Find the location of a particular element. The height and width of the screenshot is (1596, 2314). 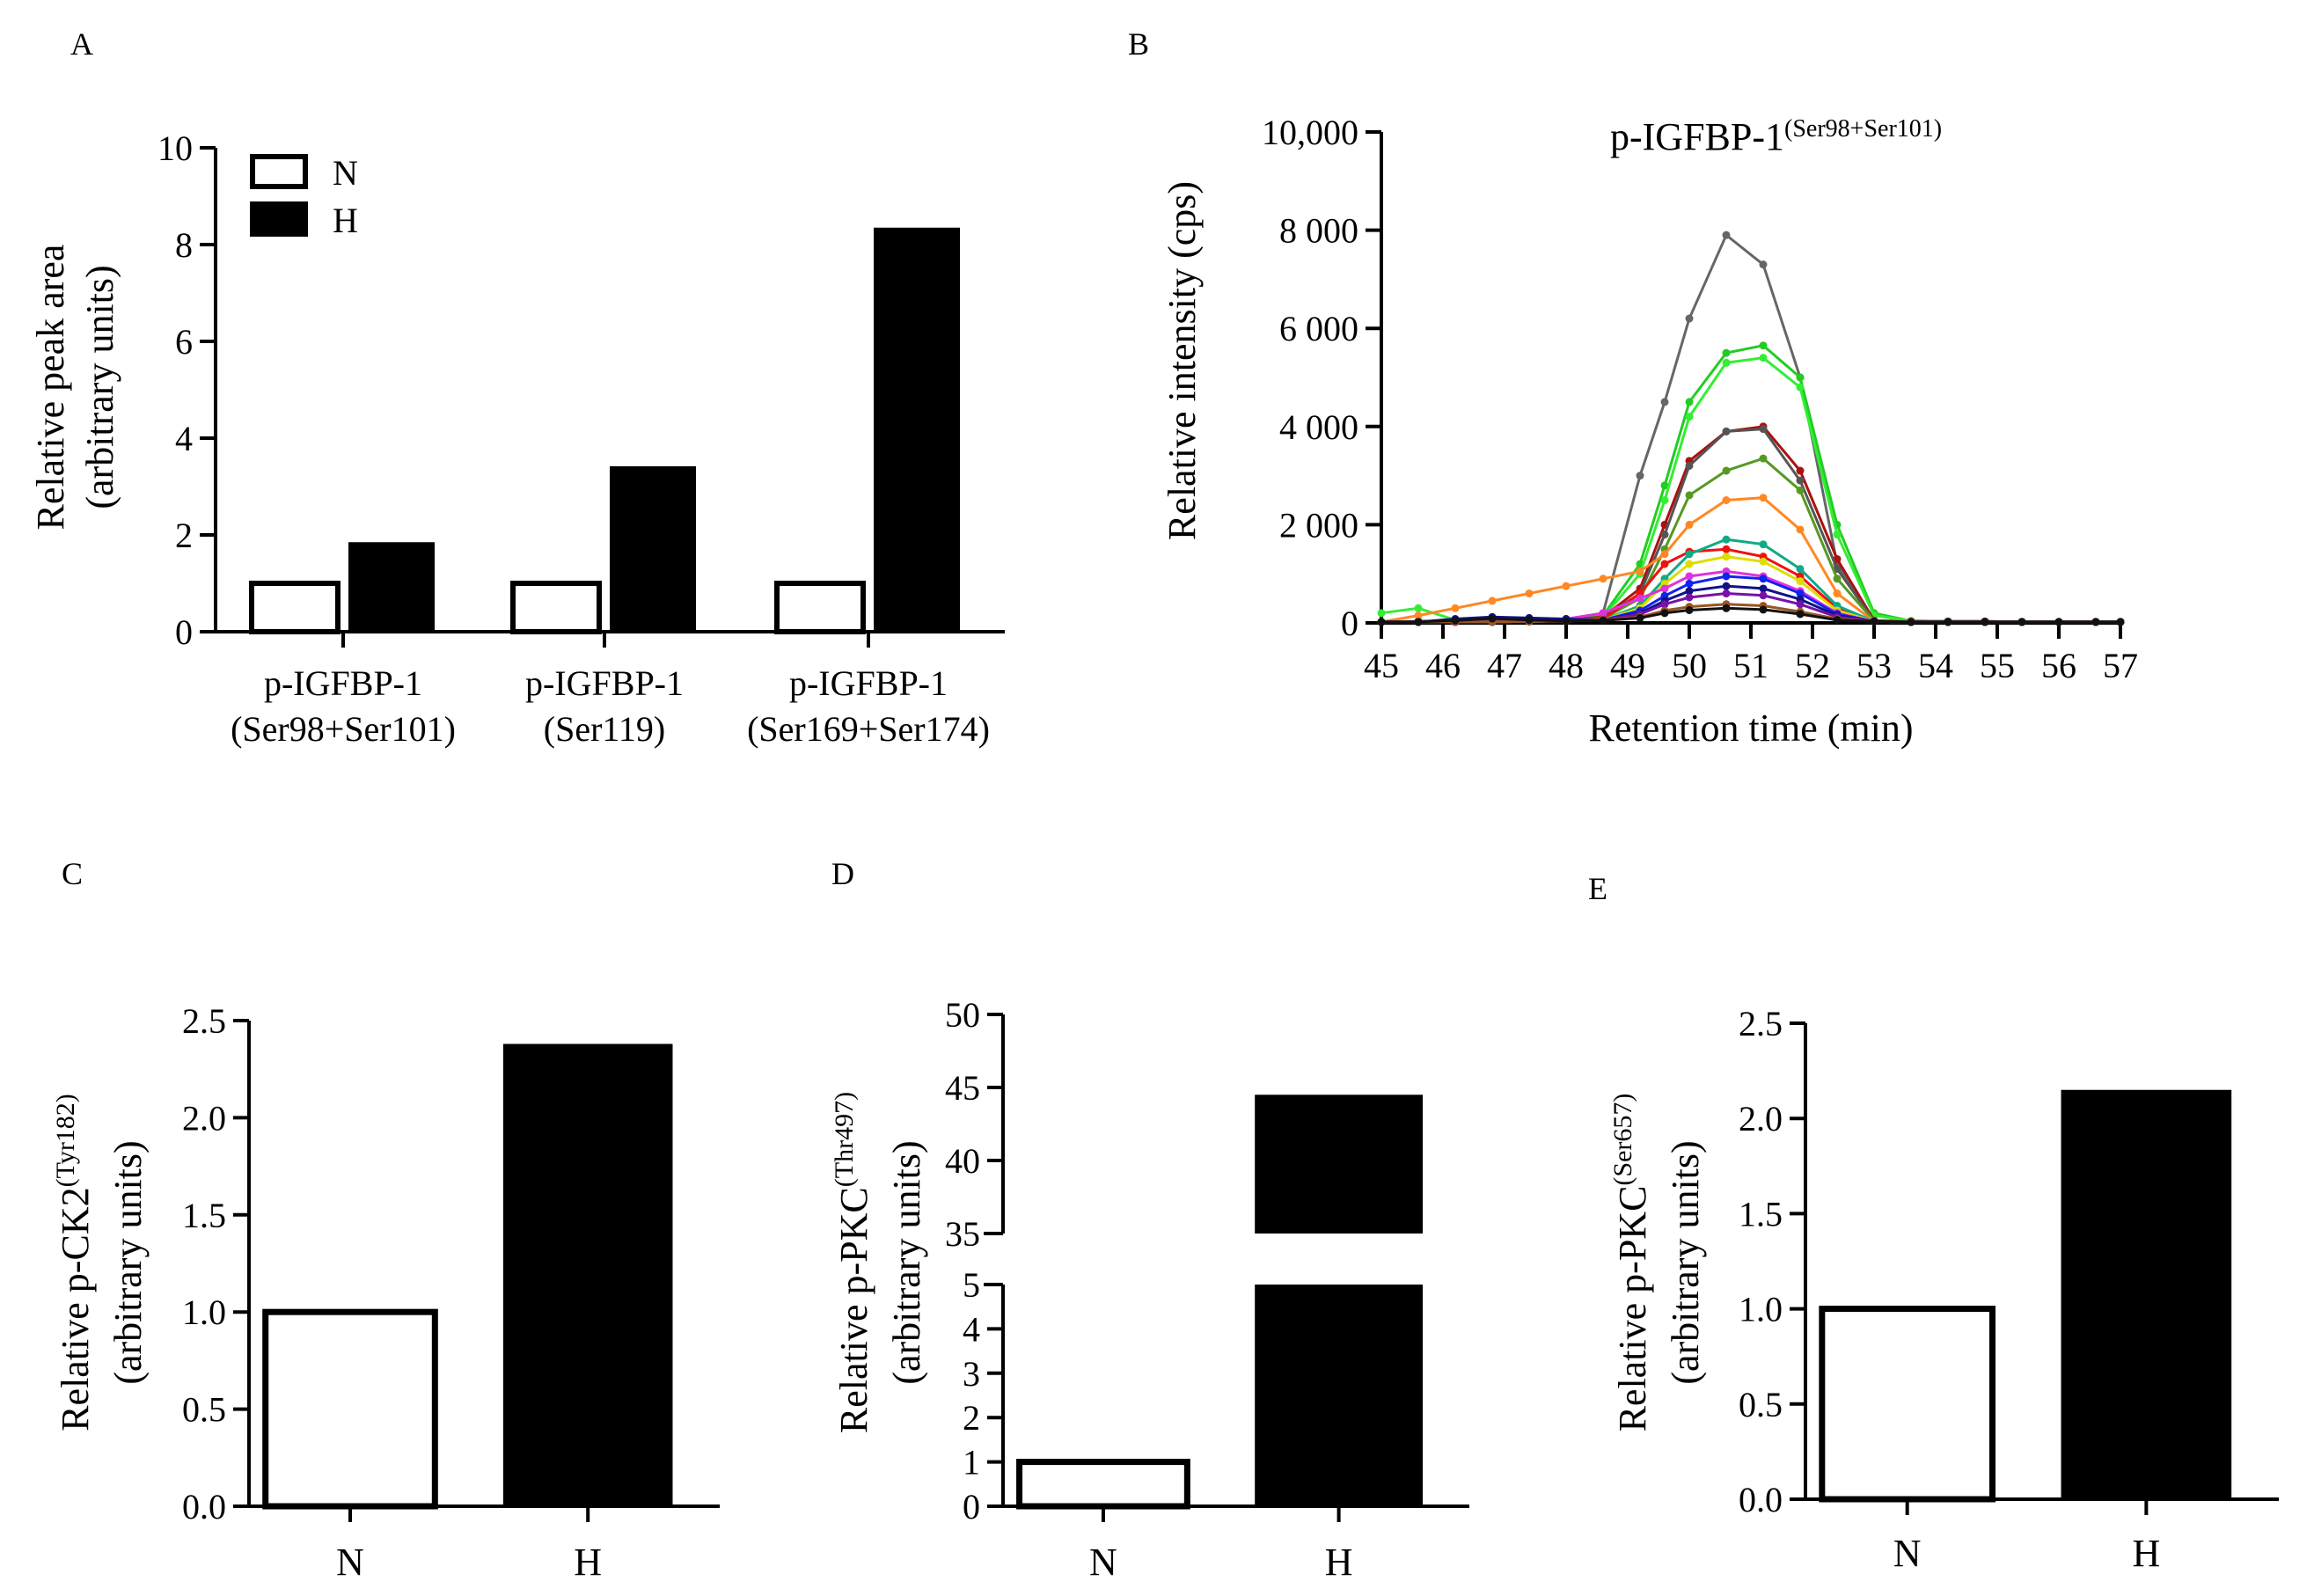

y-tick-label: 5 is located at coordinates (971, 1285).